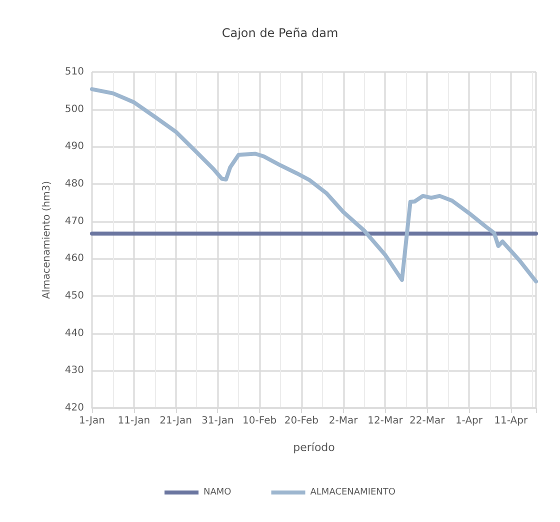 Image resolution: width=560 pixels, height=522 pixels. Describe the element at coordinates (176, 421) in the screenshot. I see `x-tick-label: 21-Jan` at that location.